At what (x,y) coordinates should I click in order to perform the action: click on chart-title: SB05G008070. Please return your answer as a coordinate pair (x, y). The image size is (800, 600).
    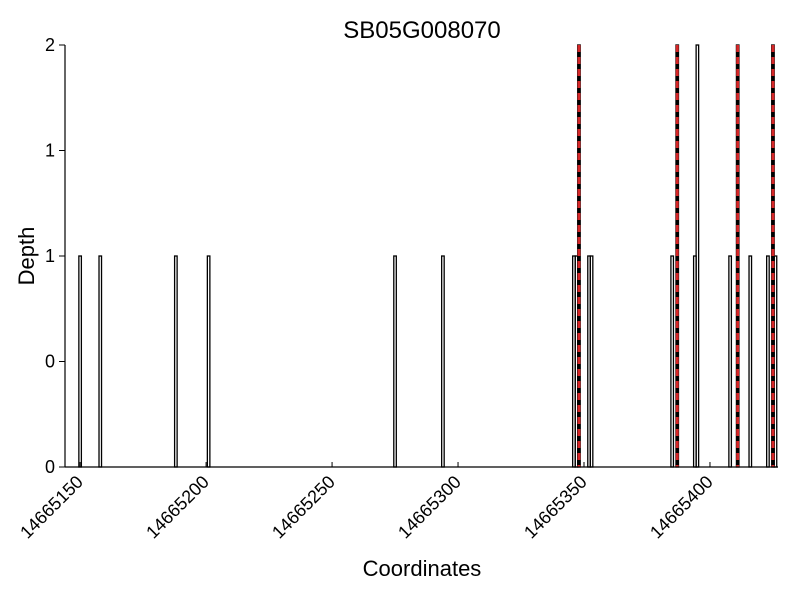
    Looking at the image, I should click on (421, 30).